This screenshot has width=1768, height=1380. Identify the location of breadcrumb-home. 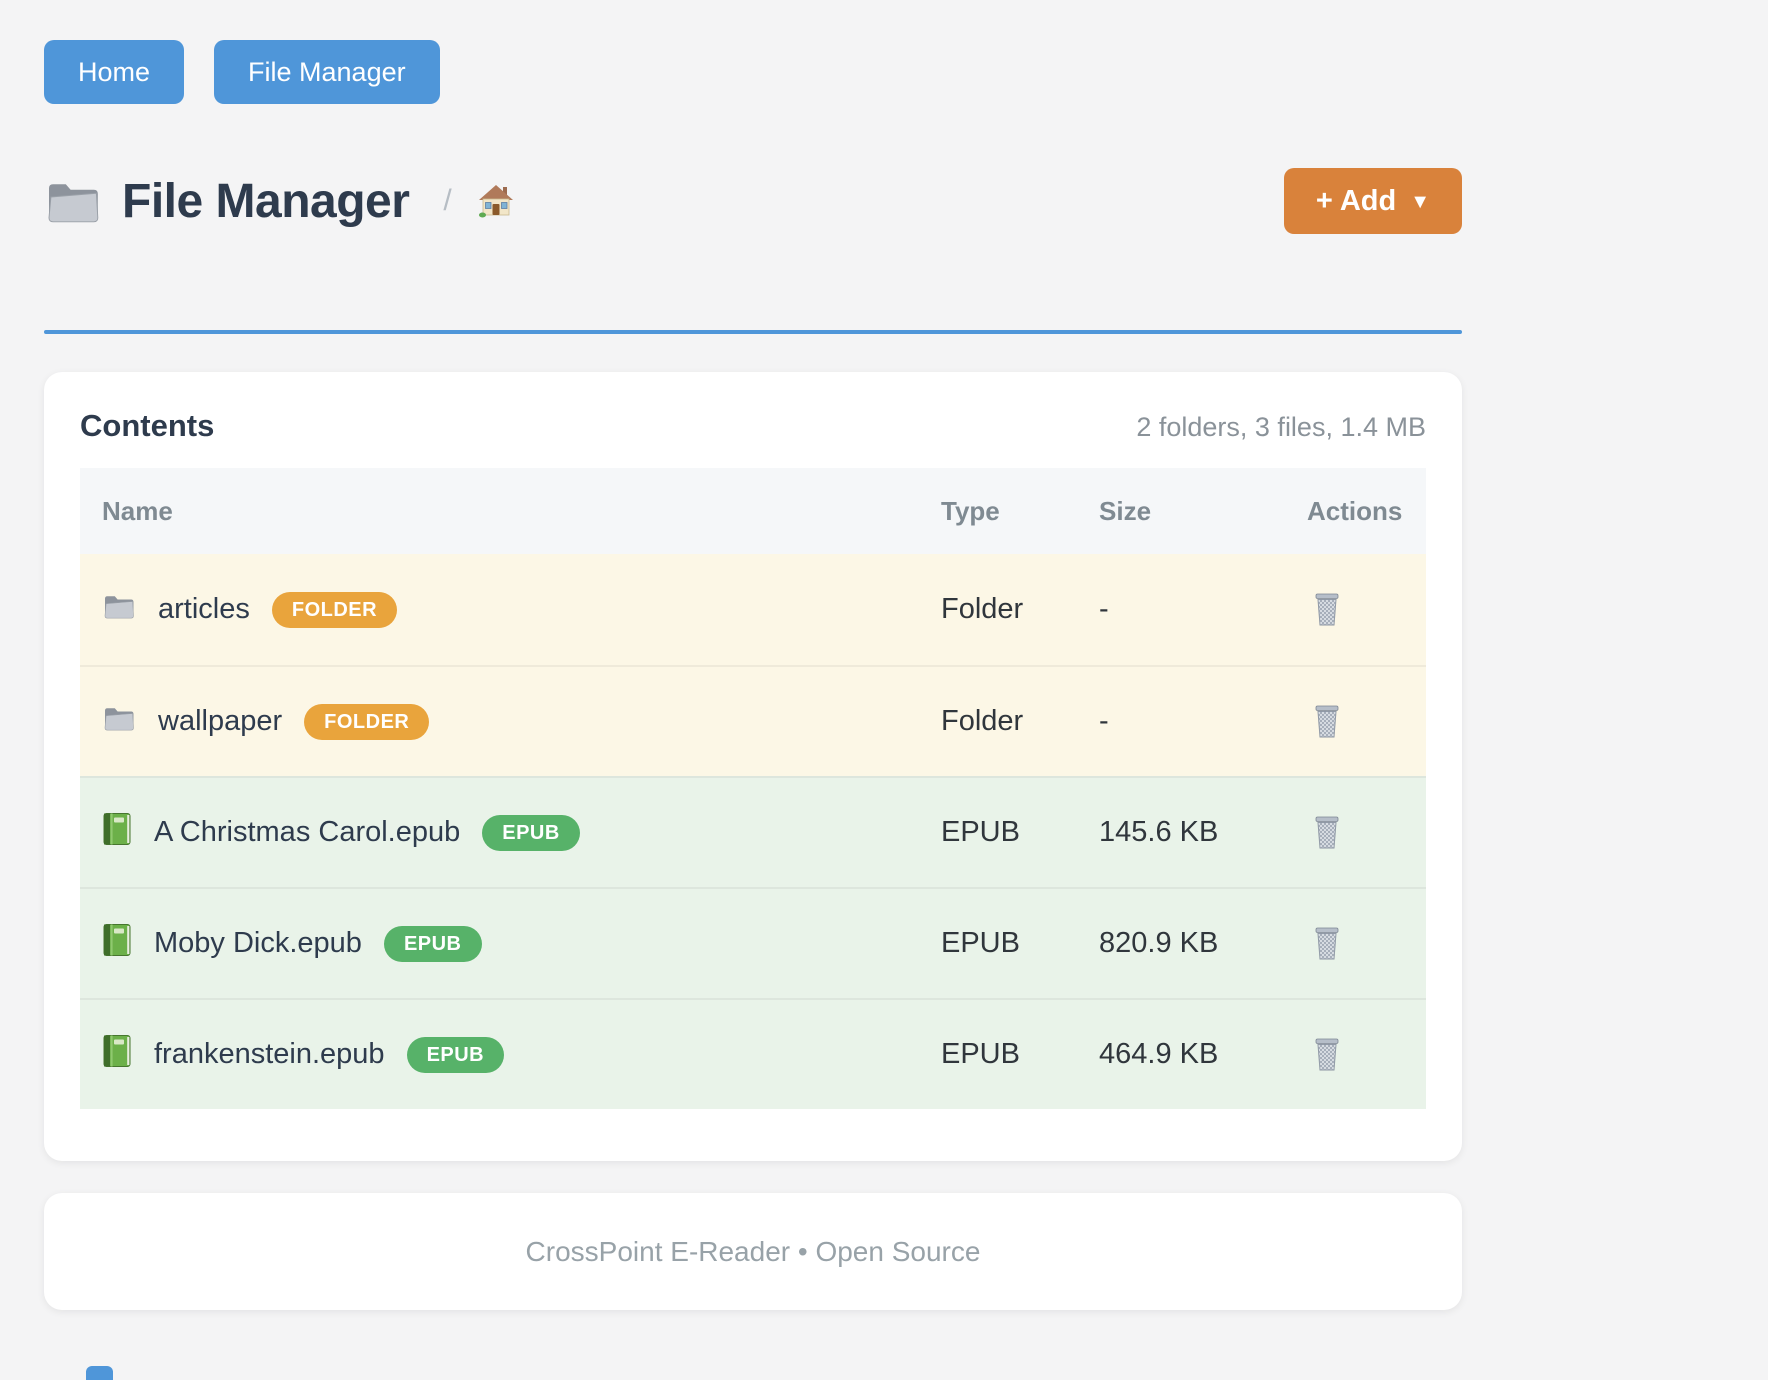
(496, 201).